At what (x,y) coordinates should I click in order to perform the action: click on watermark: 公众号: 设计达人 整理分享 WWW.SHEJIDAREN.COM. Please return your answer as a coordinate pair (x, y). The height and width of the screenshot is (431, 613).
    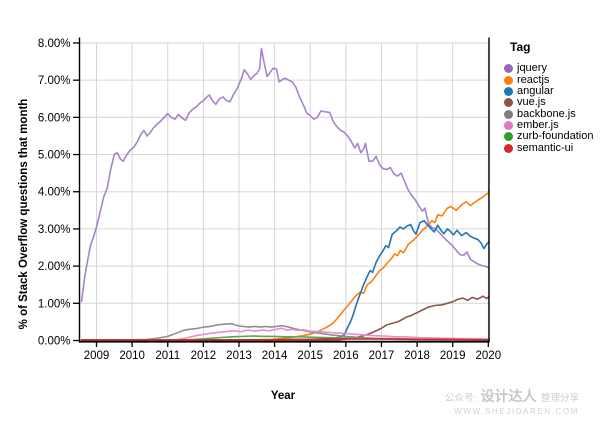
    Looking at the image, I should click on (512, 402).